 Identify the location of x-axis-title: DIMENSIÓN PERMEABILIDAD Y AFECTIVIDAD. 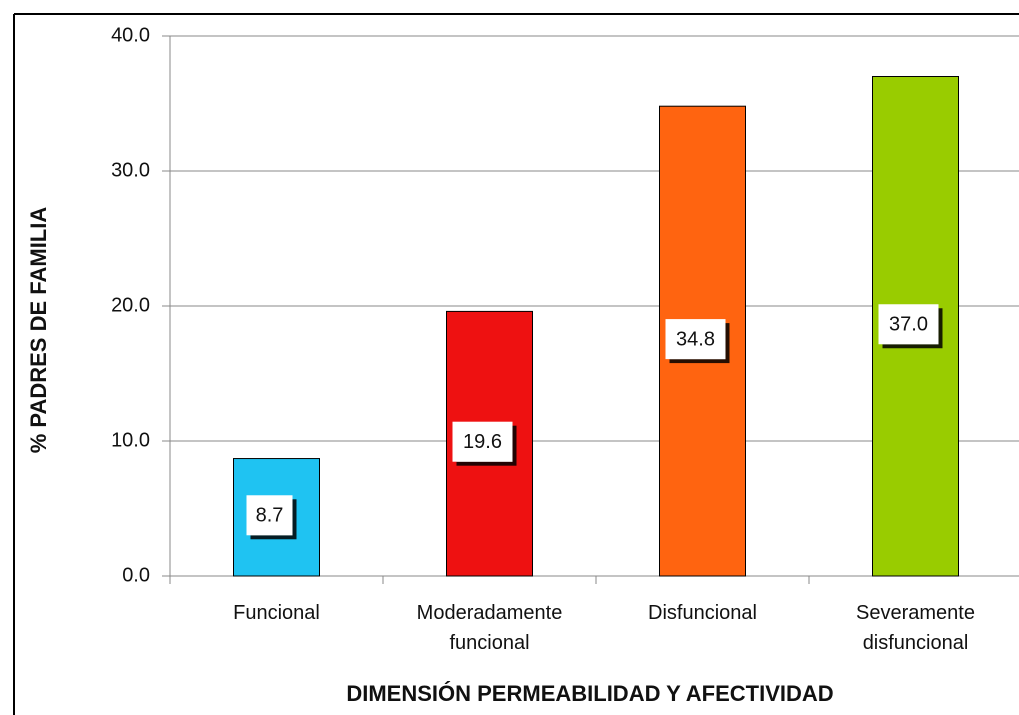
(589, 693).